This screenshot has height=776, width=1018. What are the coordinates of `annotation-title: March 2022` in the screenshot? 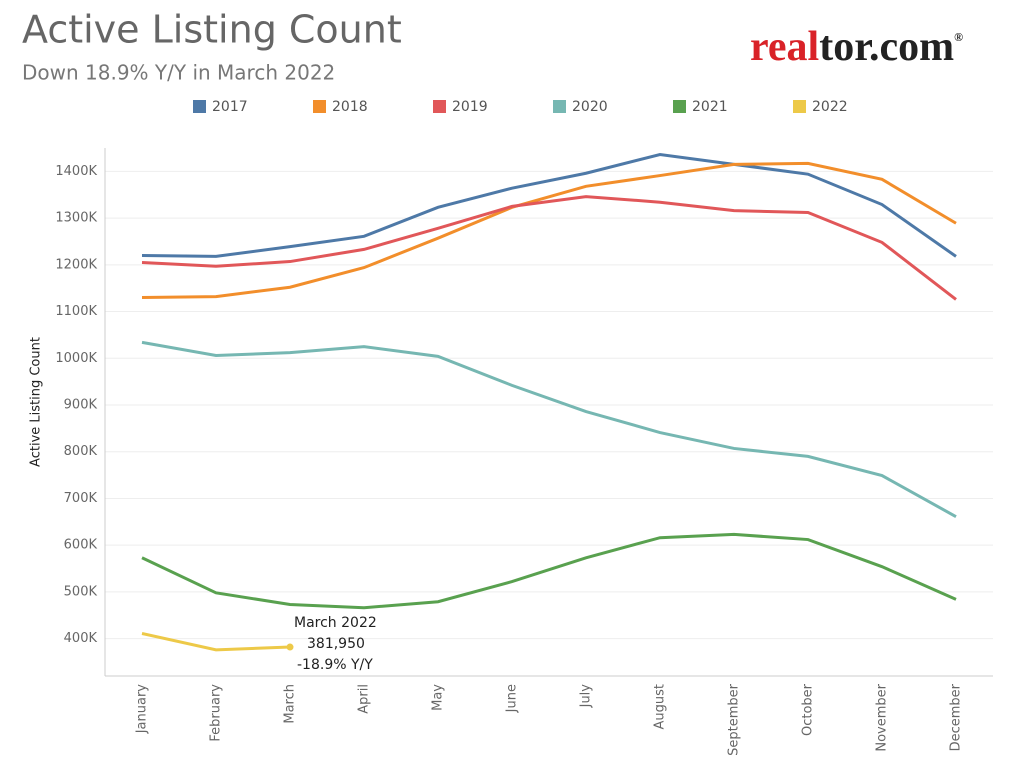 It's located at (335, 623).